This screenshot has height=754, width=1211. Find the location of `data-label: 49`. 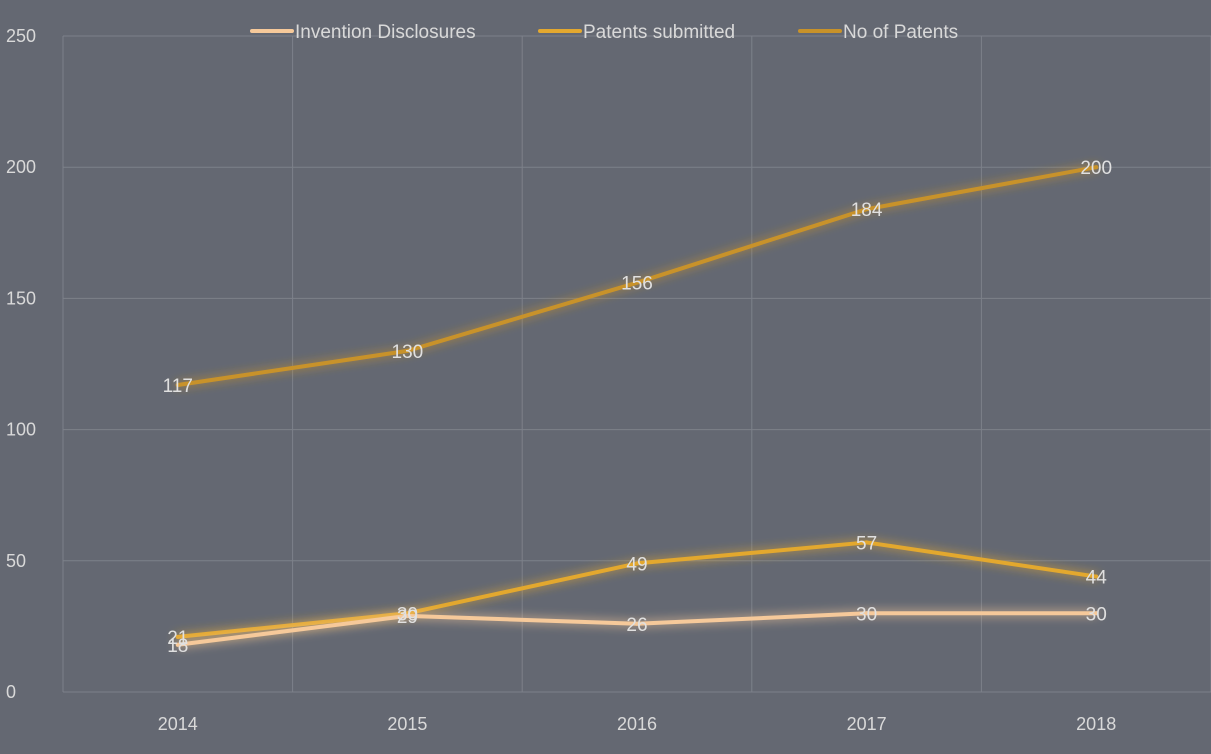

data-label: 49 is located at coordinates (636, 564).